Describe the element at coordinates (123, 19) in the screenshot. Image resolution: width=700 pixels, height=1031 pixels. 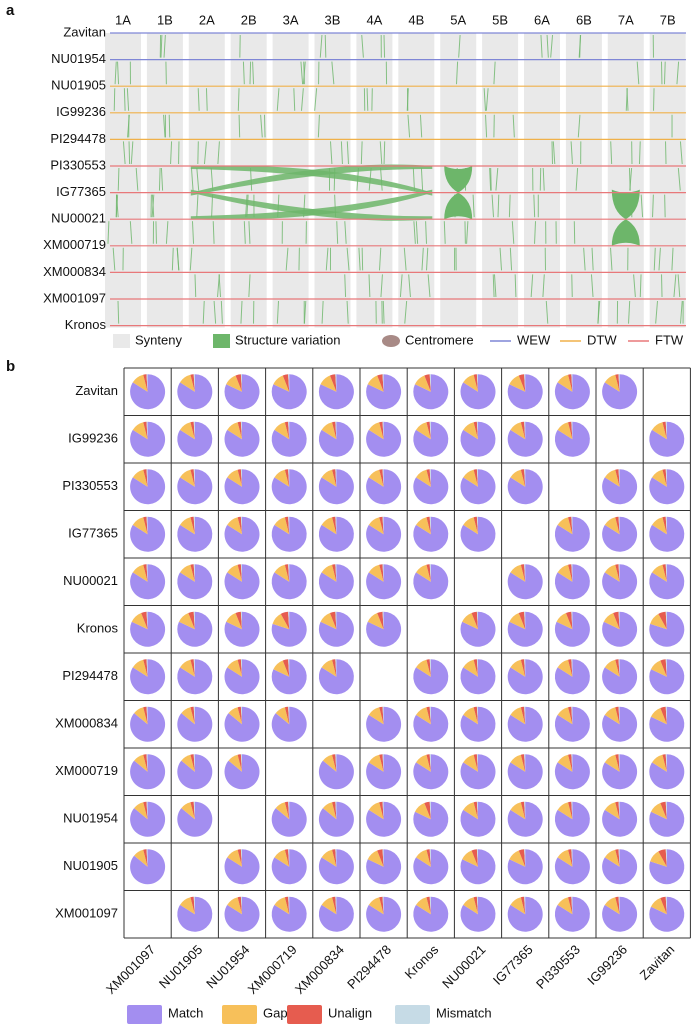
I see `chromosome-label: 1A` at that location.